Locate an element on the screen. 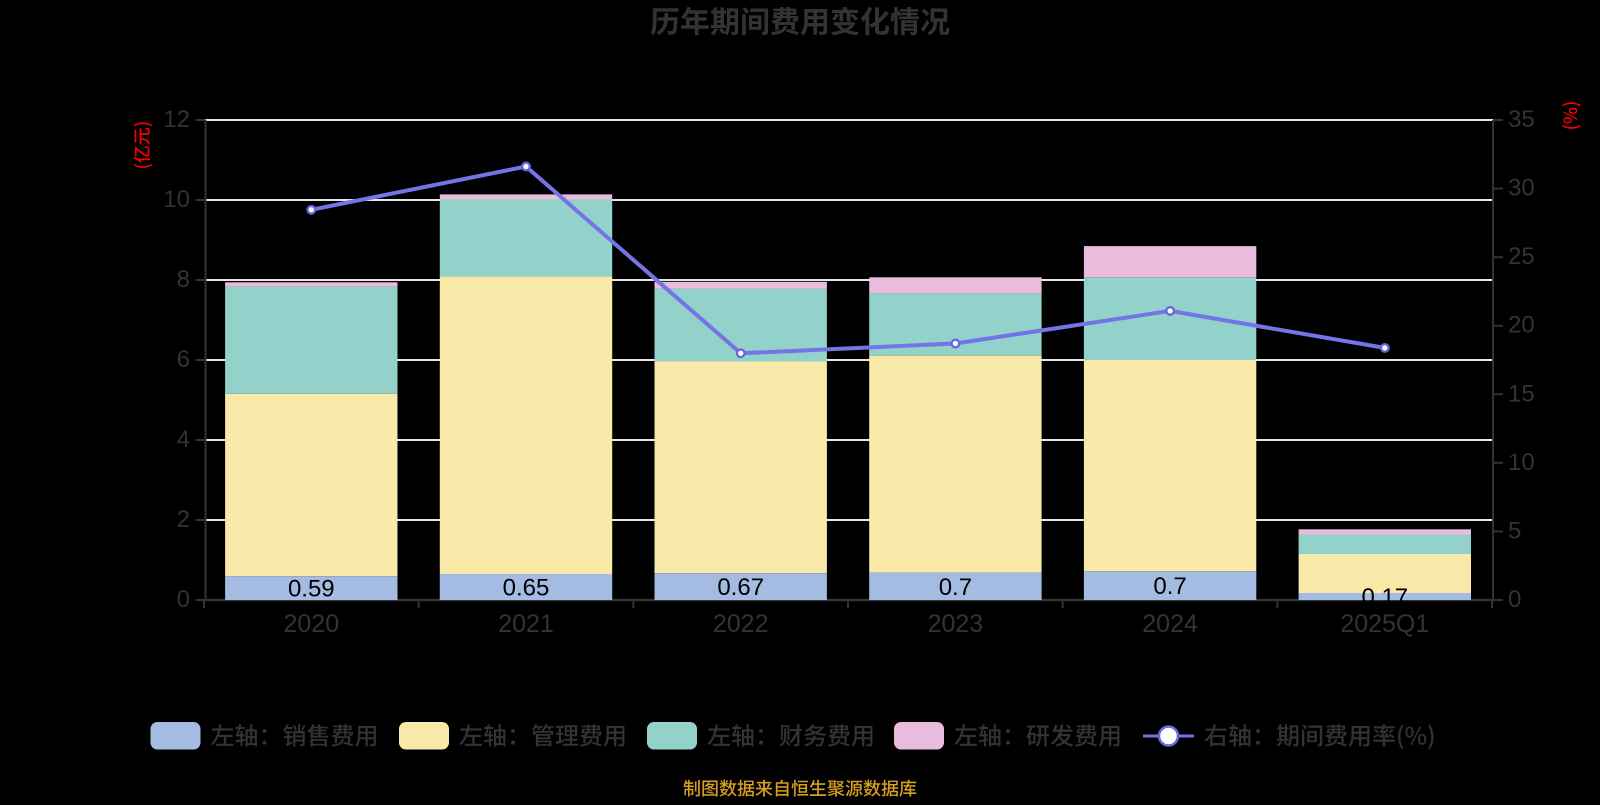 The image size is (1600, 805). svg-text: 0.17 is located at coordinates (1384, 597).